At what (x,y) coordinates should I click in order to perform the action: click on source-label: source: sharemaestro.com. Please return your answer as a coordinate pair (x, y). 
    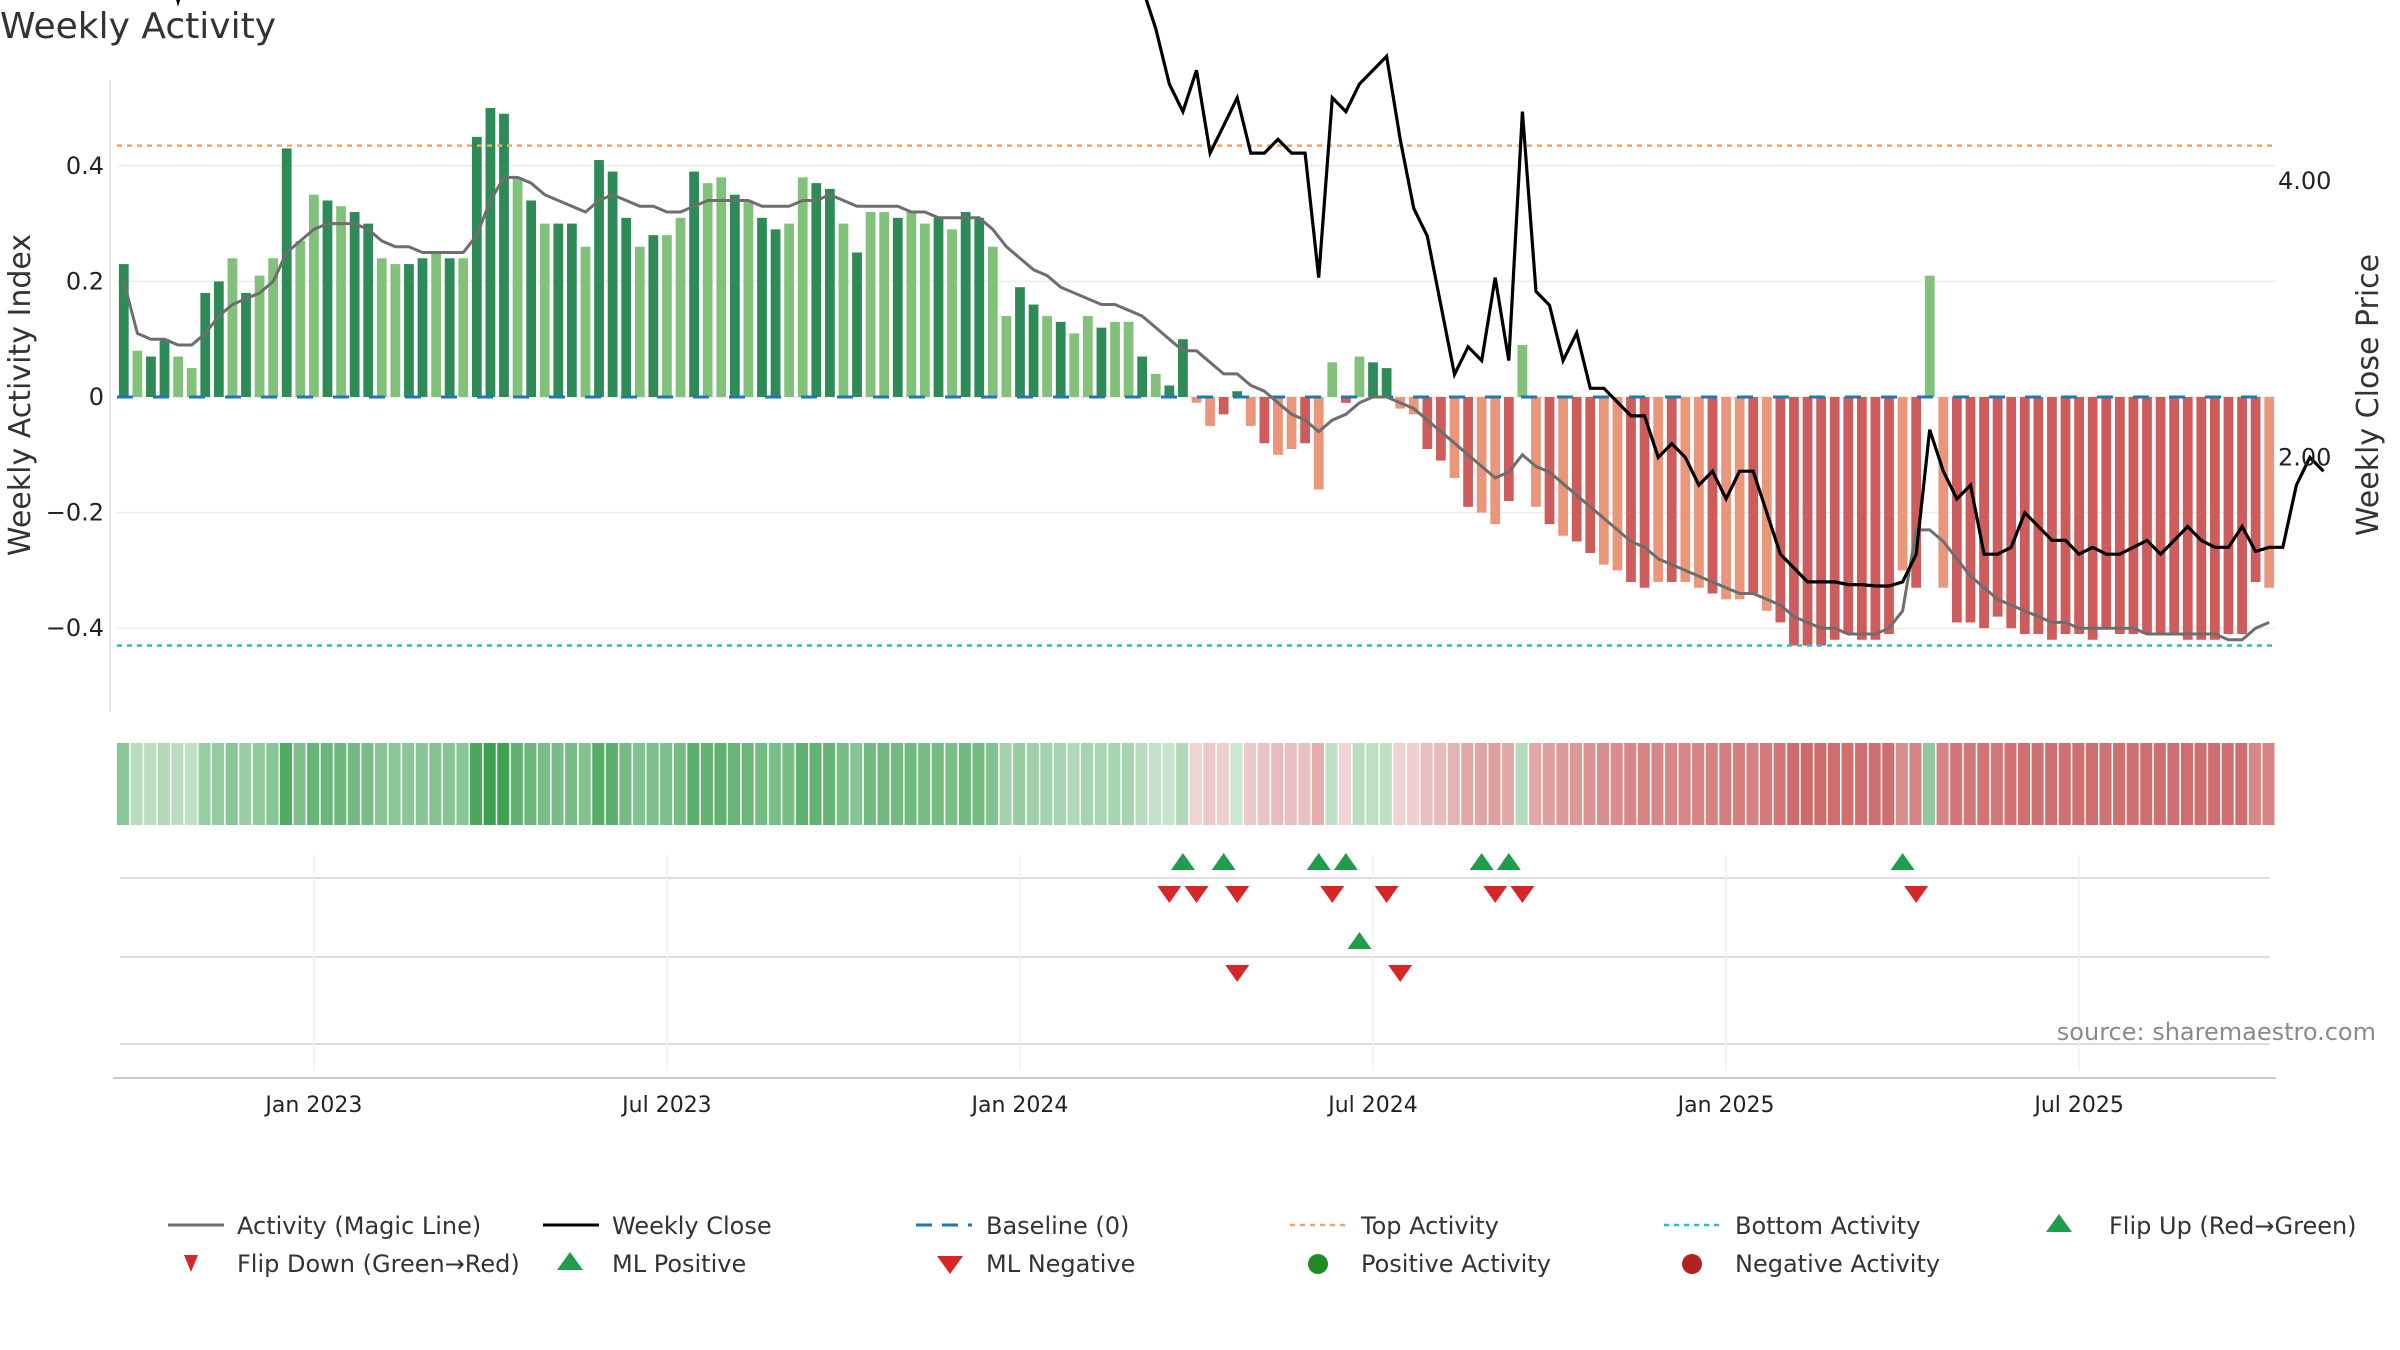
    Looking at the image, I should click on (2216, 1032).